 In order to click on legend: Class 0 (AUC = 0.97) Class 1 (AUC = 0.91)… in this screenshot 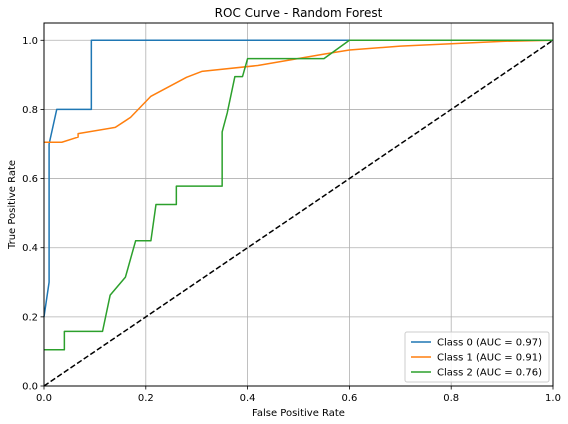, I will do `click(477, 357)`.